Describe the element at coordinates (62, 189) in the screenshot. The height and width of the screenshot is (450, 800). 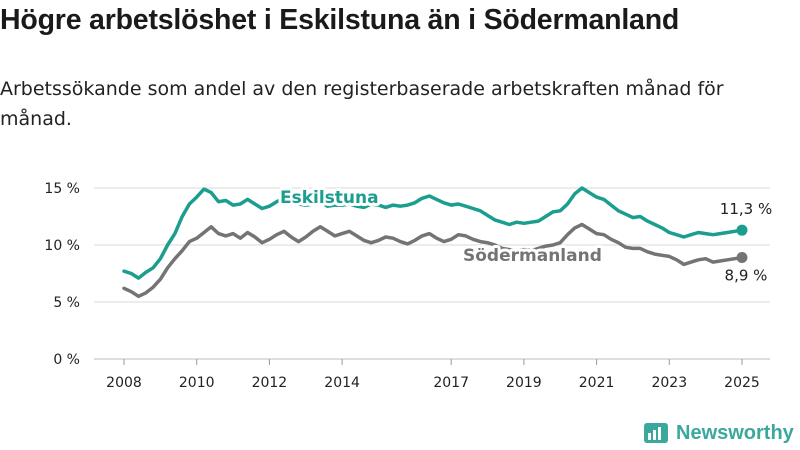
I see `y-tick-label: 15 %` at that location.